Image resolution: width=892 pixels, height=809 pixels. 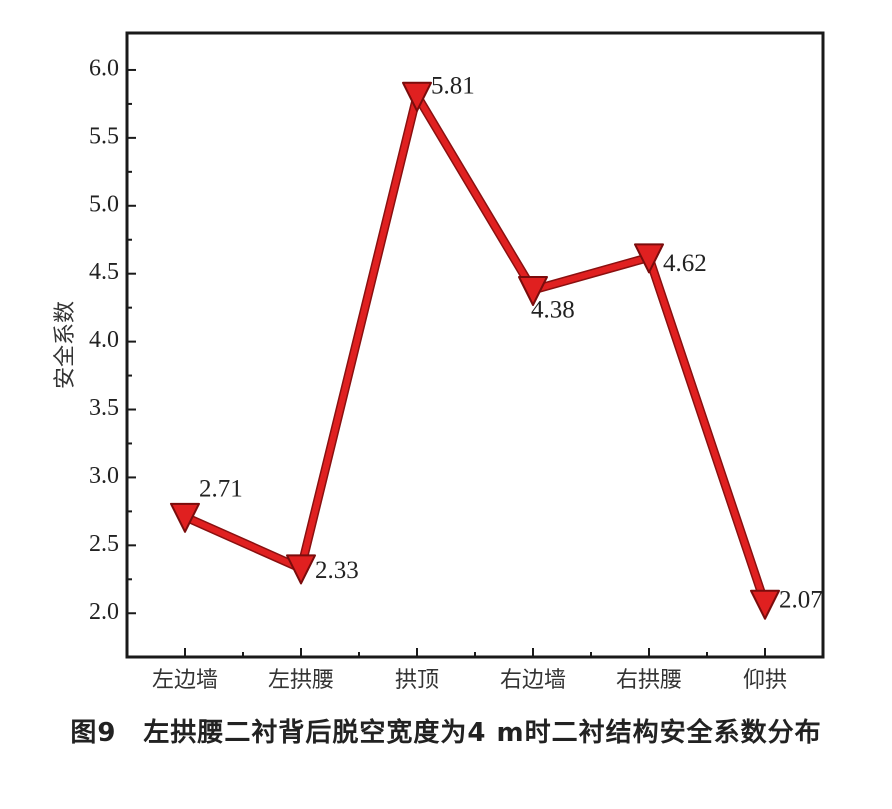 I want to click on y-tick-label: 6.0, so click(x=104, y=68).